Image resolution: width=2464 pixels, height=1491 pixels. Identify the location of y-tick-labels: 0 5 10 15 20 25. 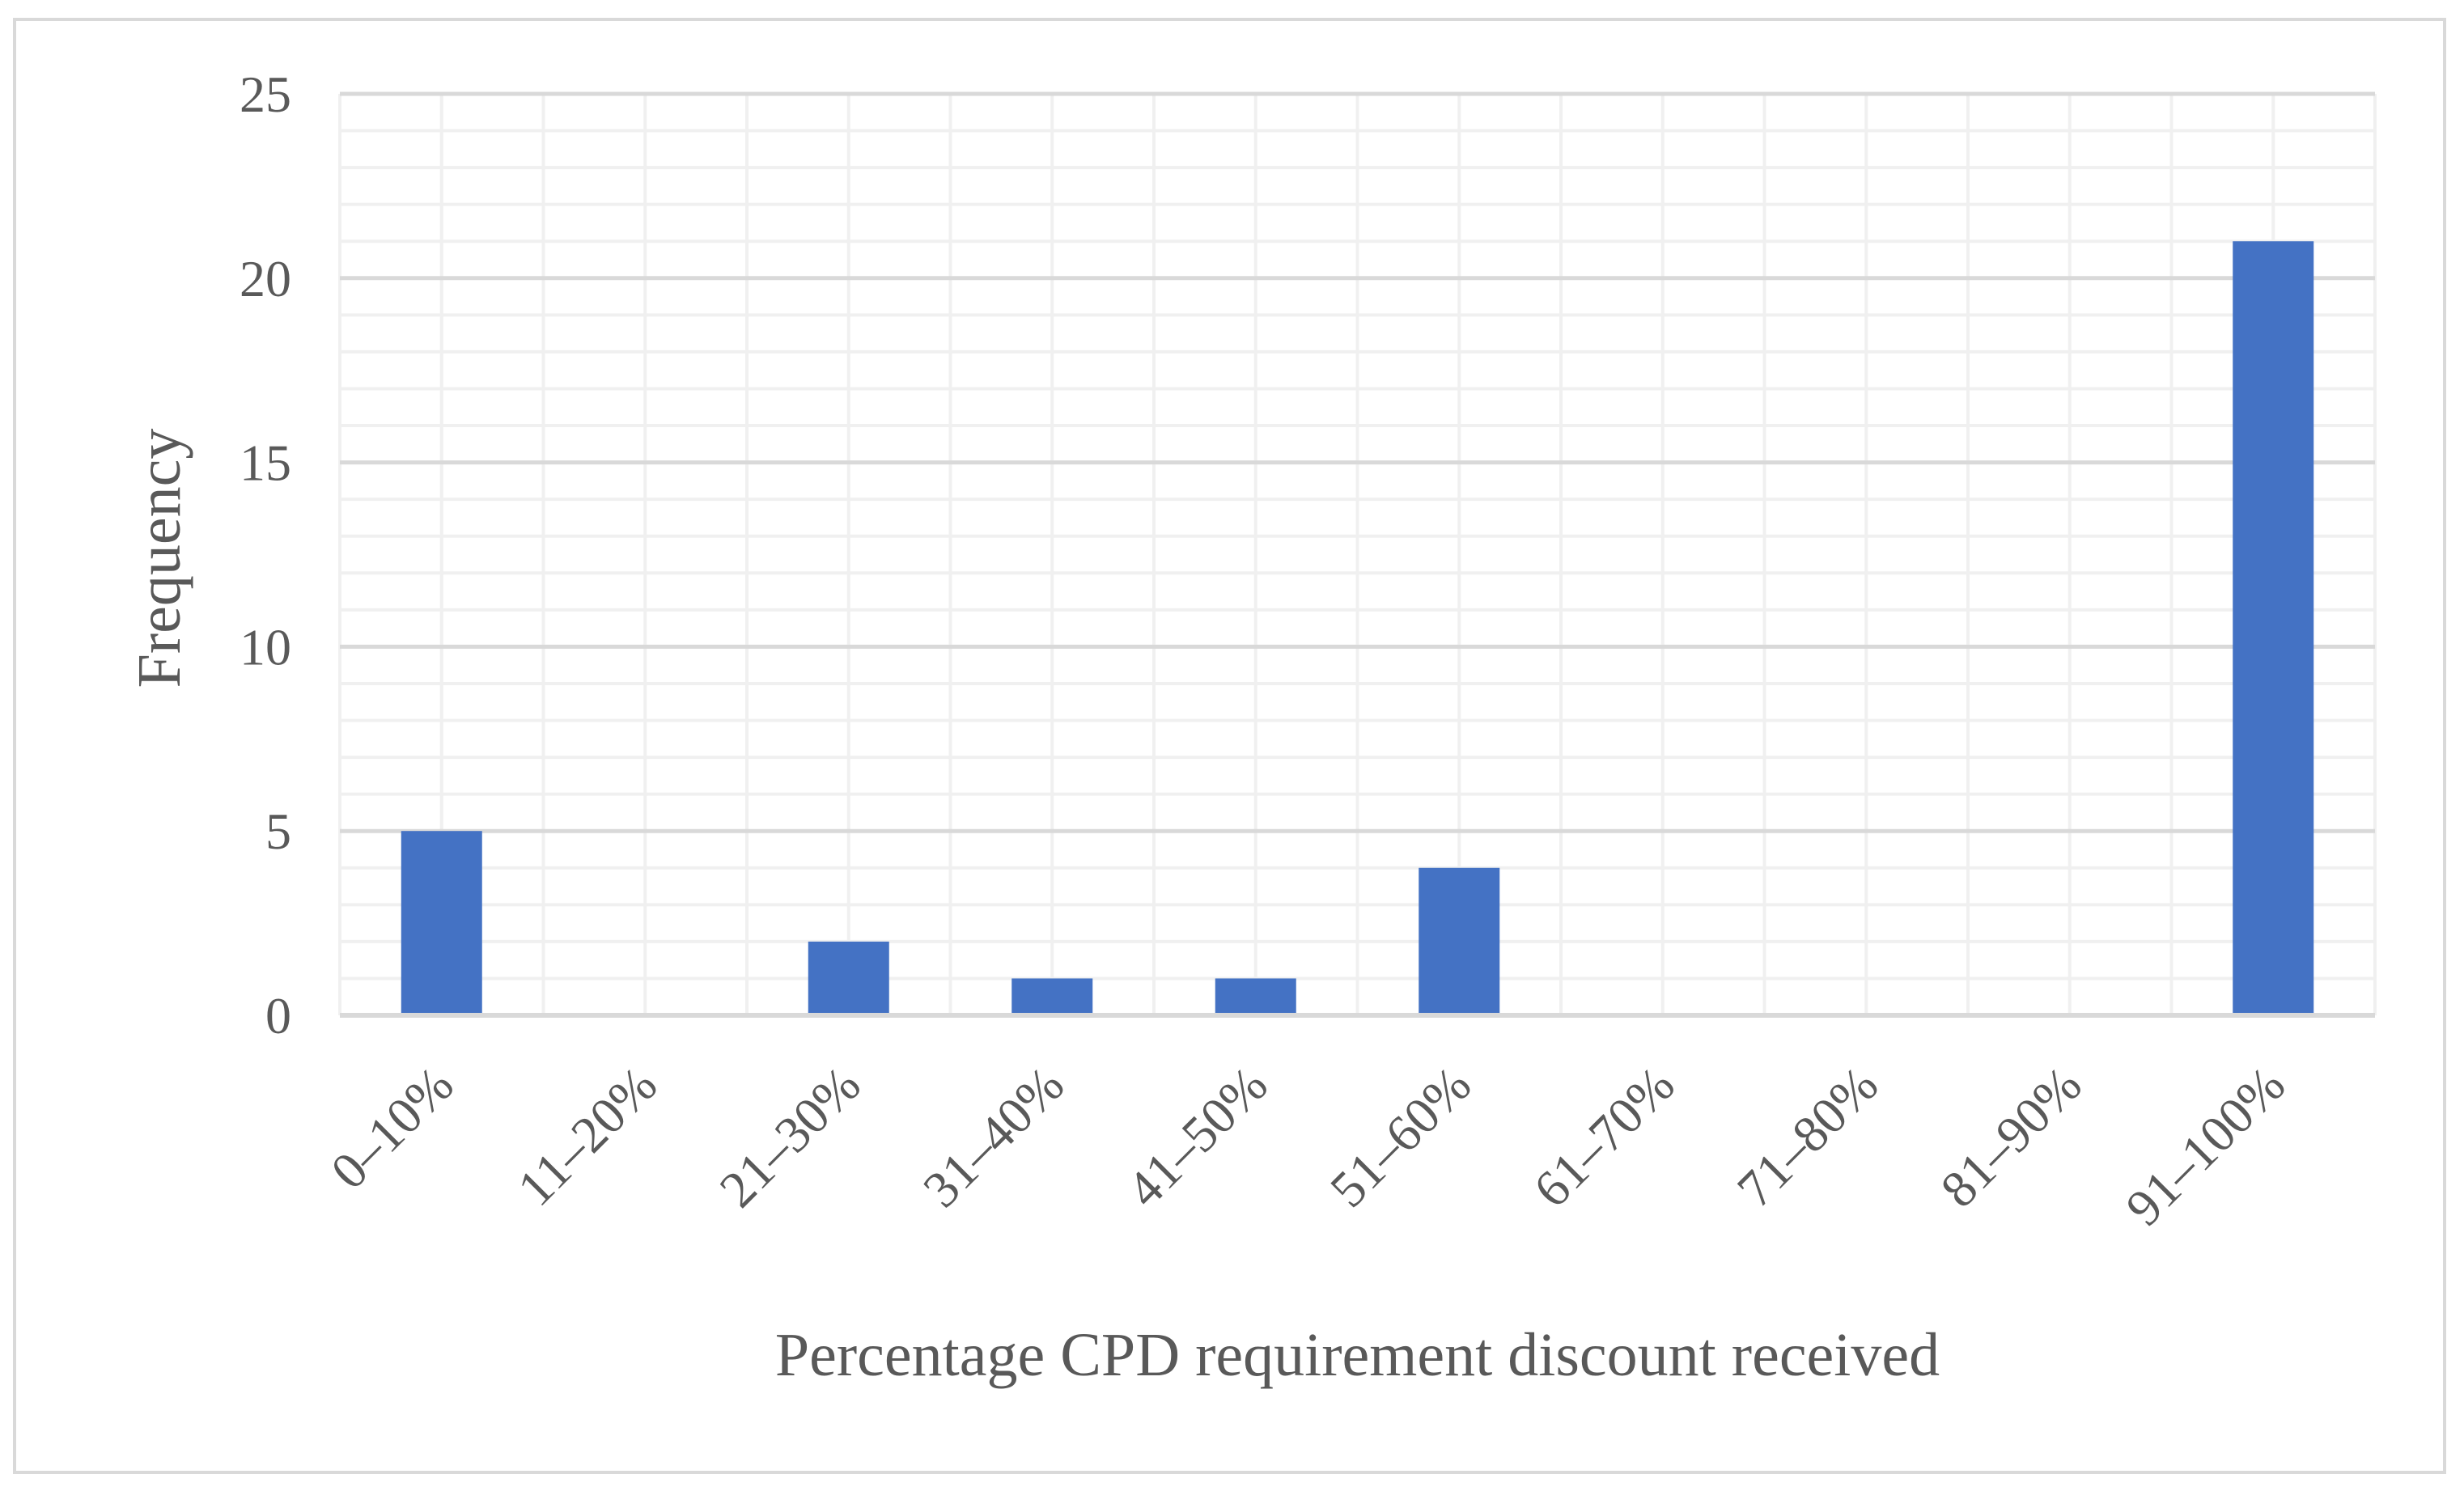
(265, 555).